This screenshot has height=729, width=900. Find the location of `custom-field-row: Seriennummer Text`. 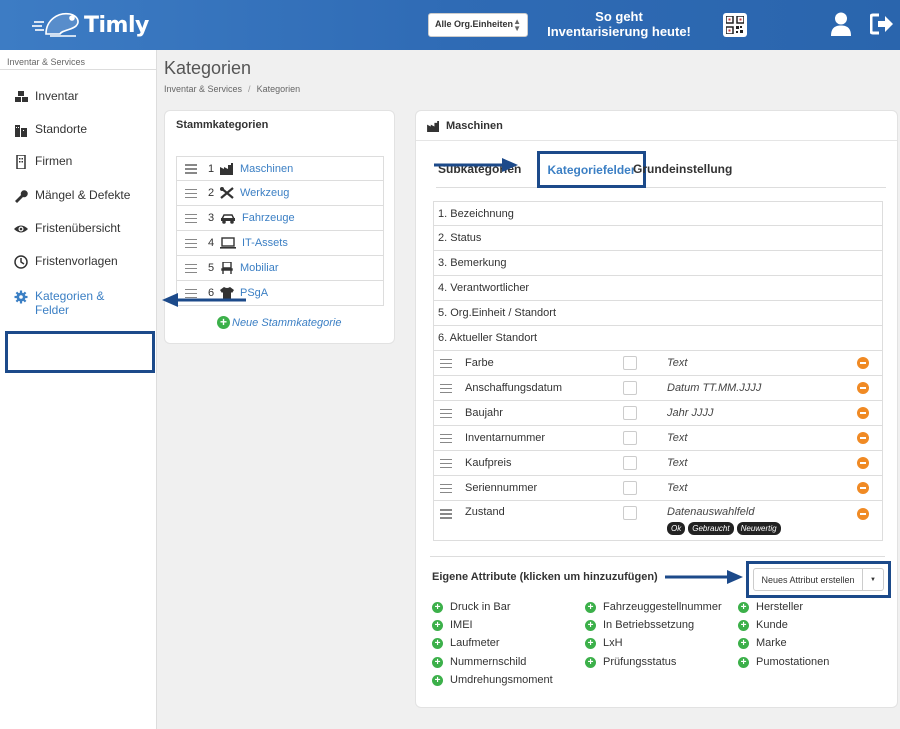

custom-field-row: Seriennummer Text is located at coordinates (658, 488).